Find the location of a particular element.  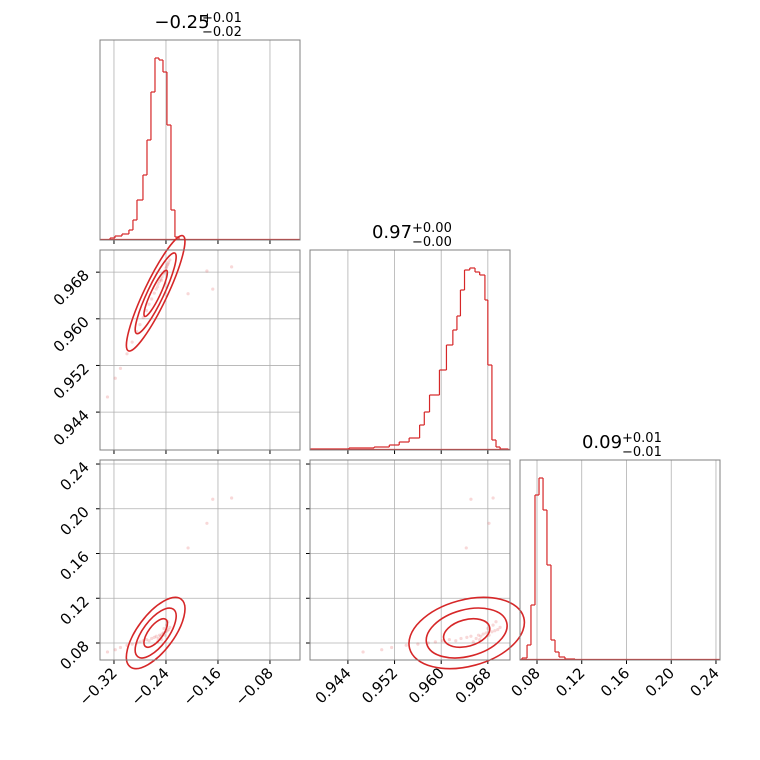

x-tick-label: 0.944 is located at coordinates (333, 685).